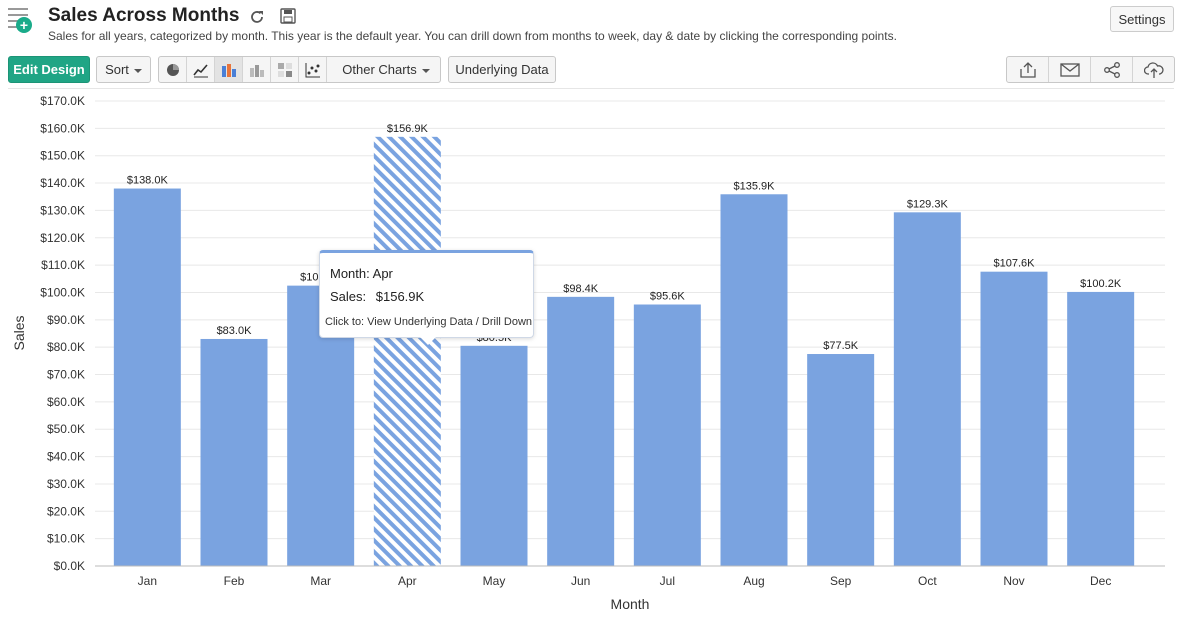 This screenshot has height=618, width=1180. Describe the element at coordinates (288, 16) in the screenshot. I see `save-icon` at that location.